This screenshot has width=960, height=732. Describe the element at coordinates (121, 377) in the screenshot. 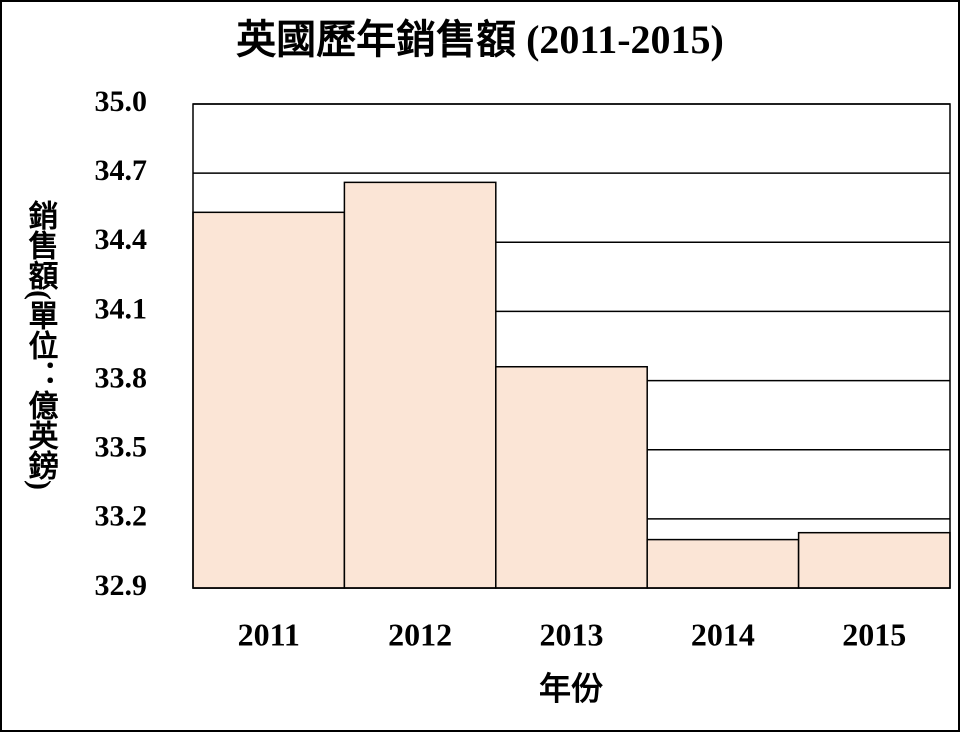

I see `y-tick-label: 33.8` at that location.